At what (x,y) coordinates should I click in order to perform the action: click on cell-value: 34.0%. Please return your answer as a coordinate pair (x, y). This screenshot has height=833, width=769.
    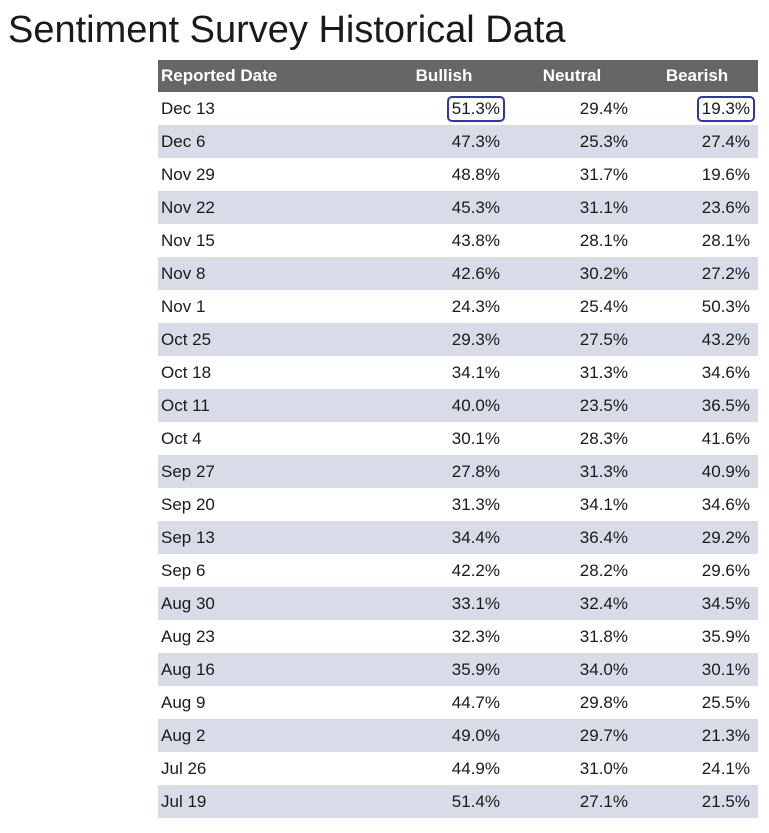
    Looking at the image, I should click on (603, 669).